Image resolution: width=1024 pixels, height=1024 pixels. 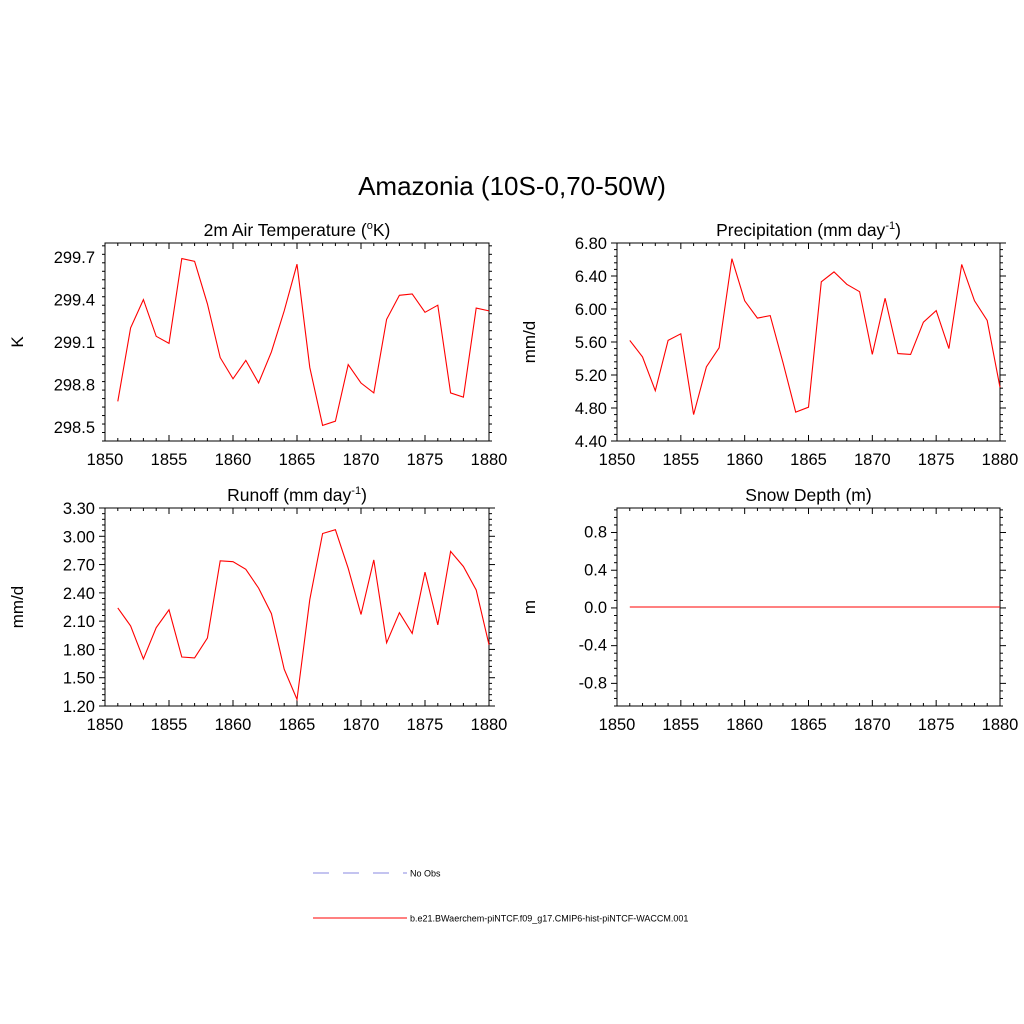 I want to click on y-tick-label: 1.80, so click(x=79, y=650).